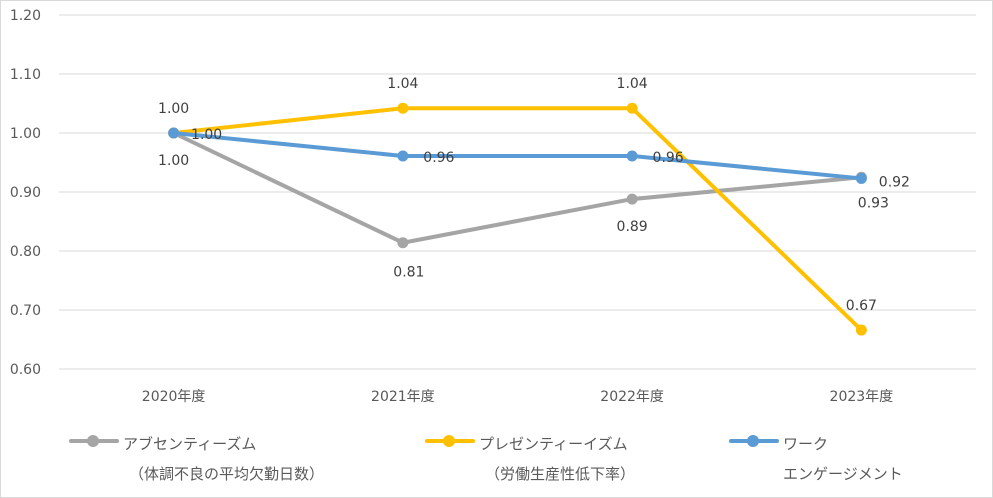  What do you see at coordinates (25, 370) in the screenshot?
I see `y-tick-label: 0.60` at bounding box center [25, 370].